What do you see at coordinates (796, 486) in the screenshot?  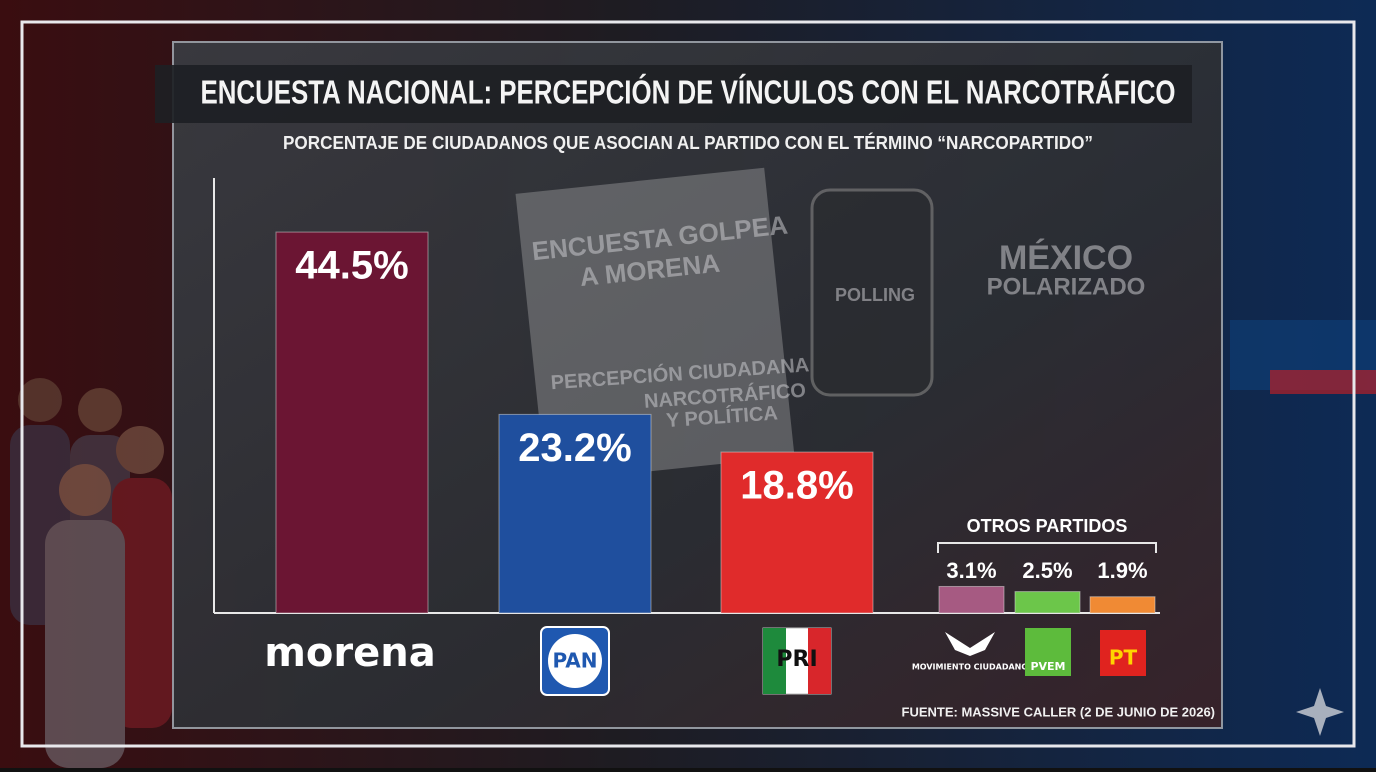 I see `value-label: 18.8%` at bounding box center [796, 486].